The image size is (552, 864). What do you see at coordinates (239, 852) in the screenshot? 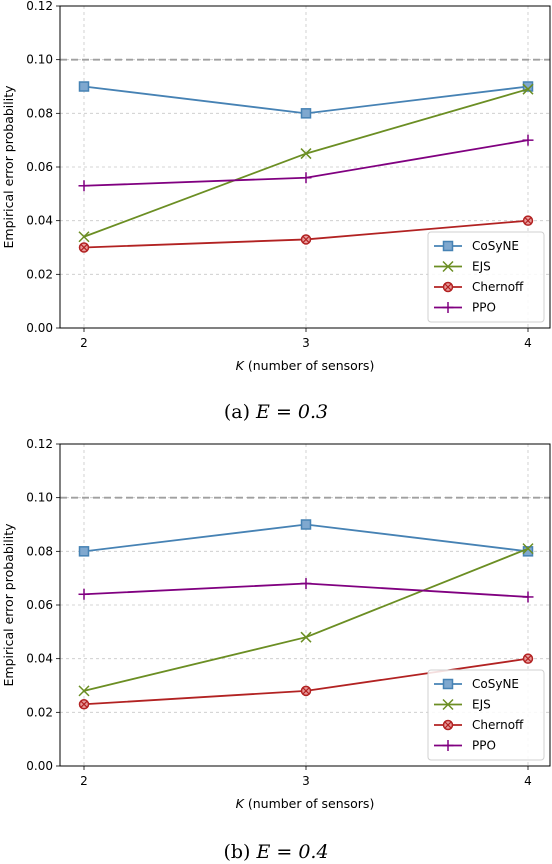
I see `caption-label: (b)` at bounding box center [239, 852].